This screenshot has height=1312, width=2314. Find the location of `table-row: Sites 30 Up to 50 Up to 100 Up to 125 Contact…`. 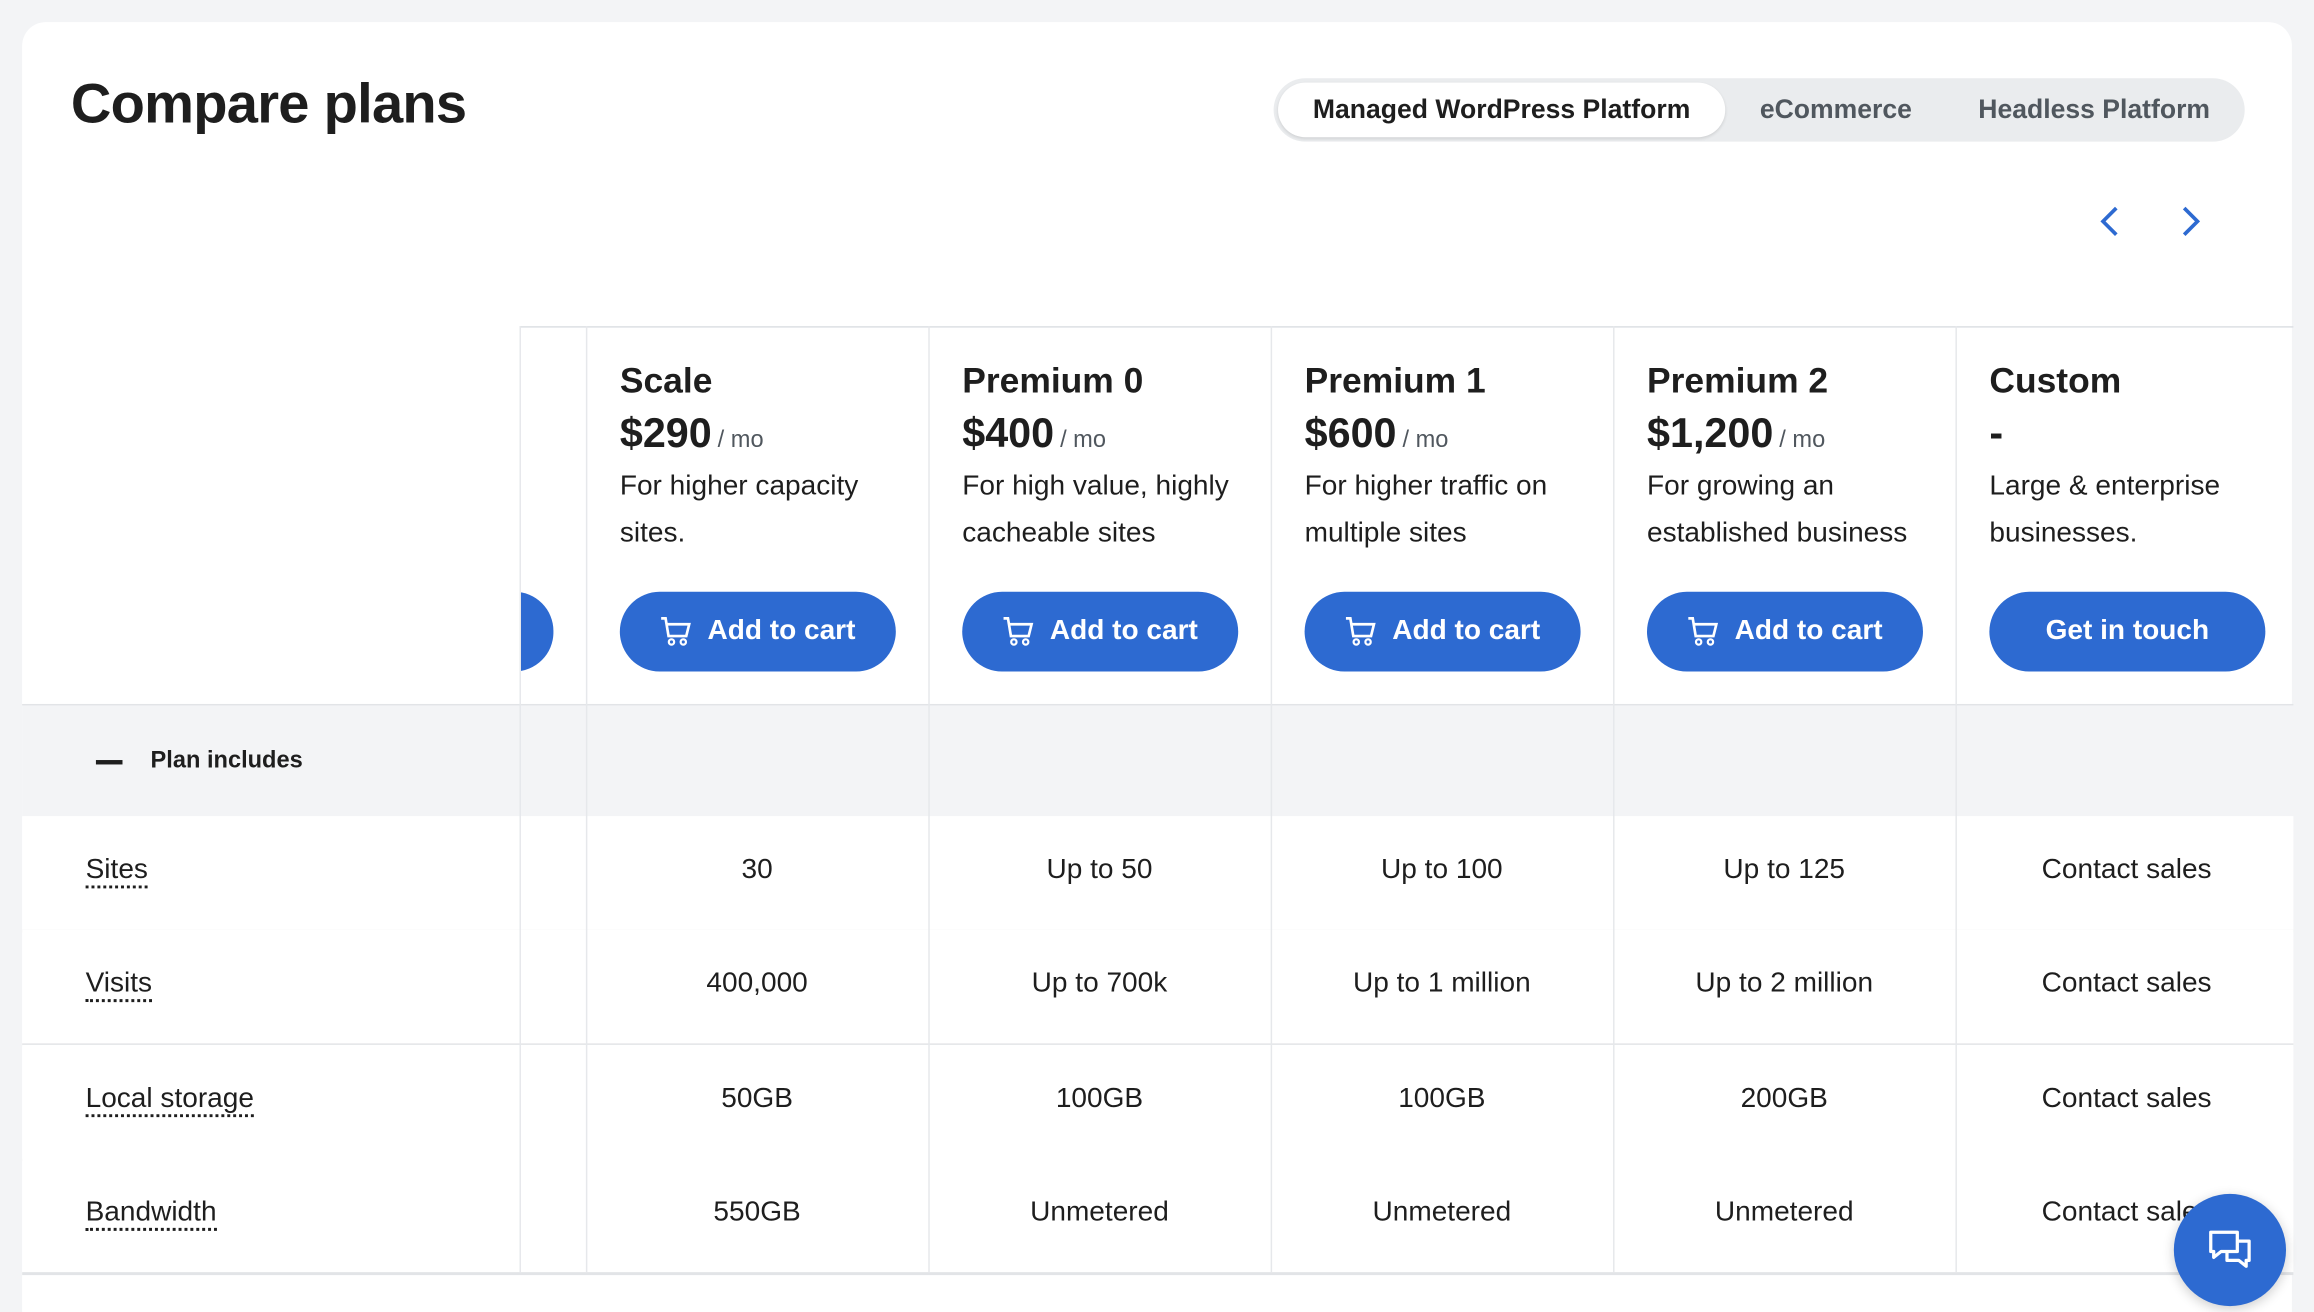

table-row: Sites 30 Up to 50 Up to 100 Up to 125 Contact… is located at coordinates (1158, 874).